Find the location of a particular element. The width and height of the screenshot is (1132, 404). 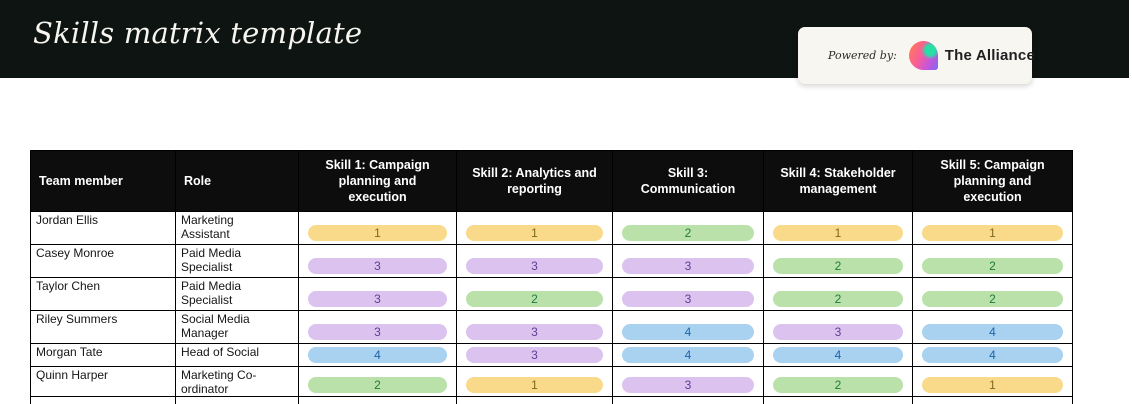

powered-by-label: Powered by: is located at coordinates (862, 55).